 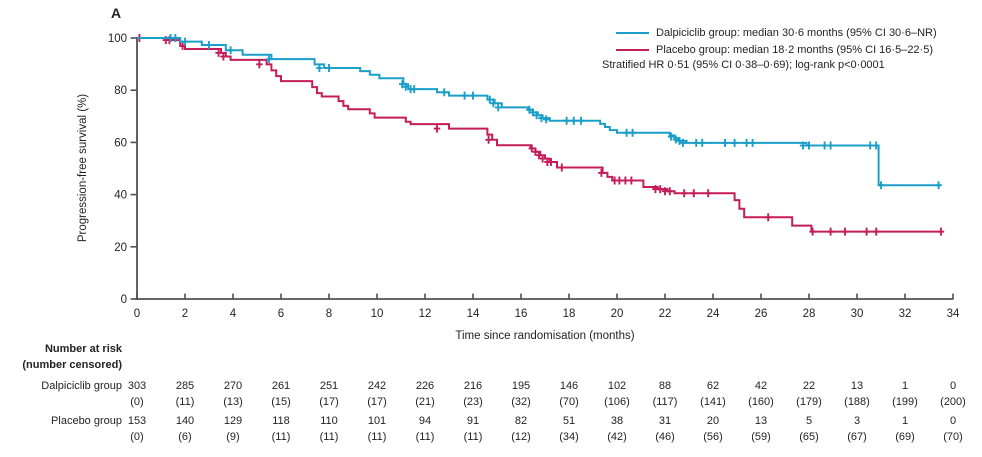 I want to click on risk-censored-cell: (141), so click(x=713, y=402).